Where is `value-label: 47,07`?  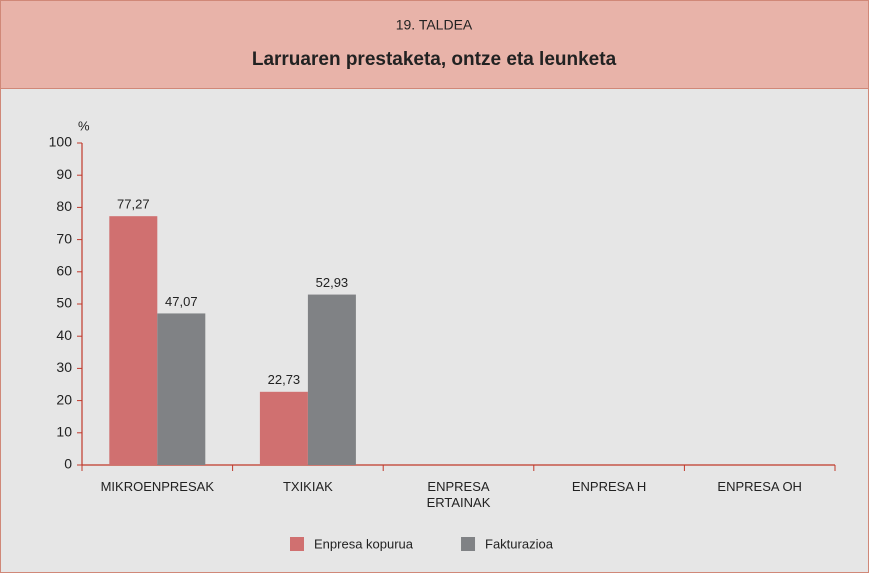
value-label: 47,07 is located at coordinates (181, 301).